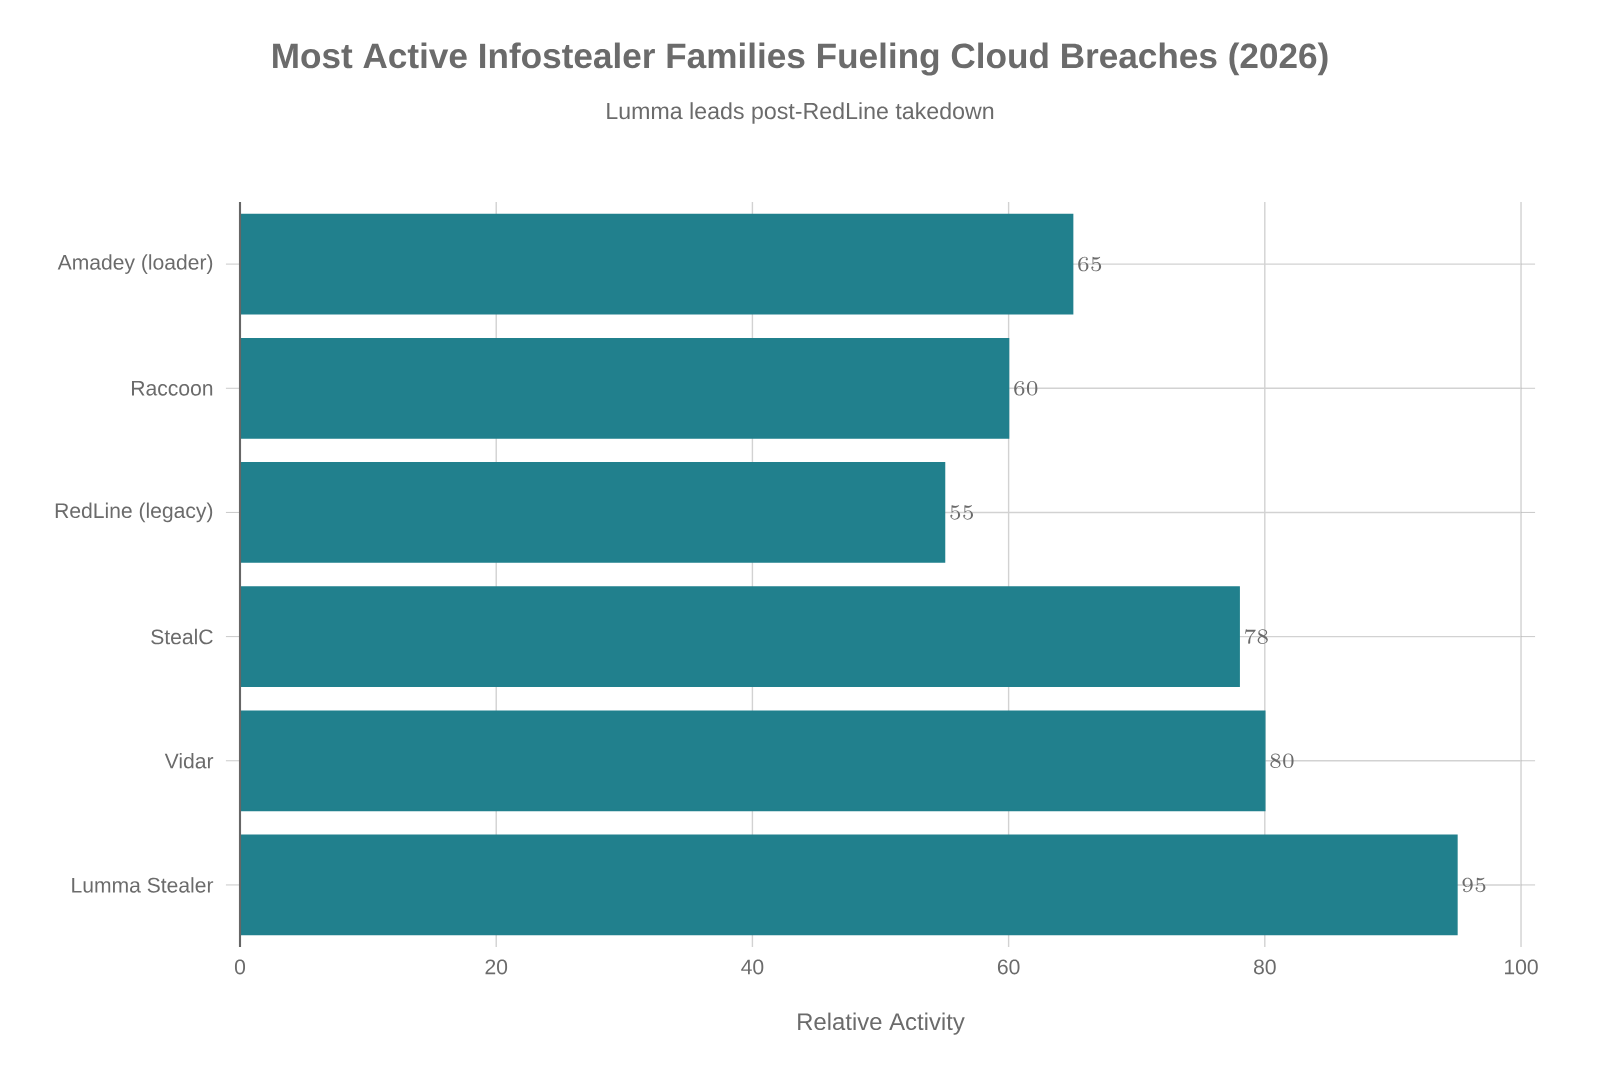 Image resolution: width=1600 pixels, height=1067 pixels. Describe the element at coordinates (1521, 967) in the screenshot. I see `x-tick-label: 100` at that location.